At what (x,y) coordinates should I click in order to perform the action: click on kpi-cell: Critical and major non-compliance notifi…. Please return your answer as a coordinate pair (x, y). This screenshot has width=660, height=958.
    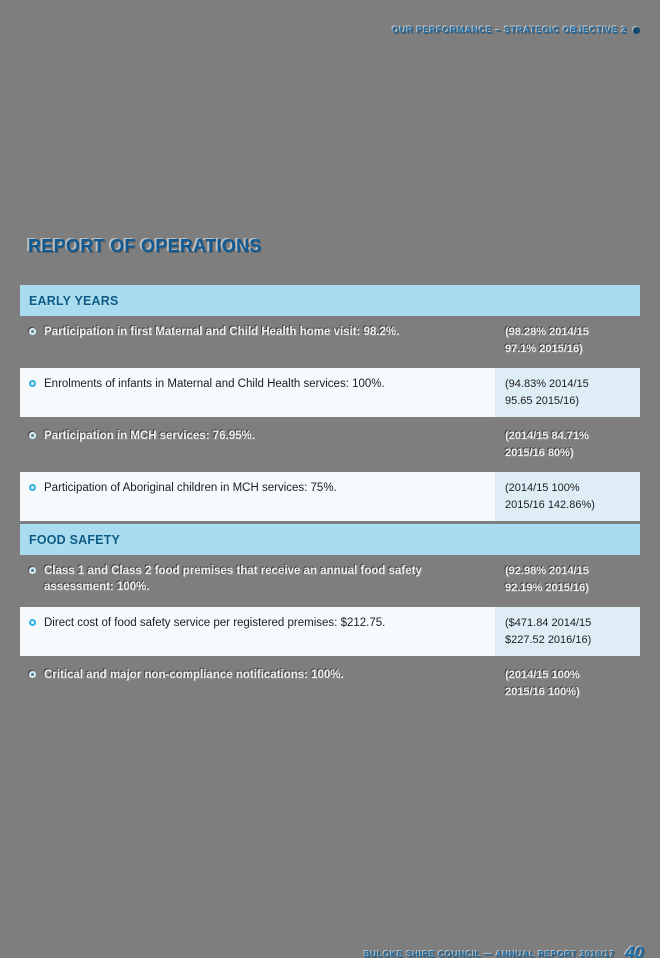
    Looking at the image, I should click on (257, 683).